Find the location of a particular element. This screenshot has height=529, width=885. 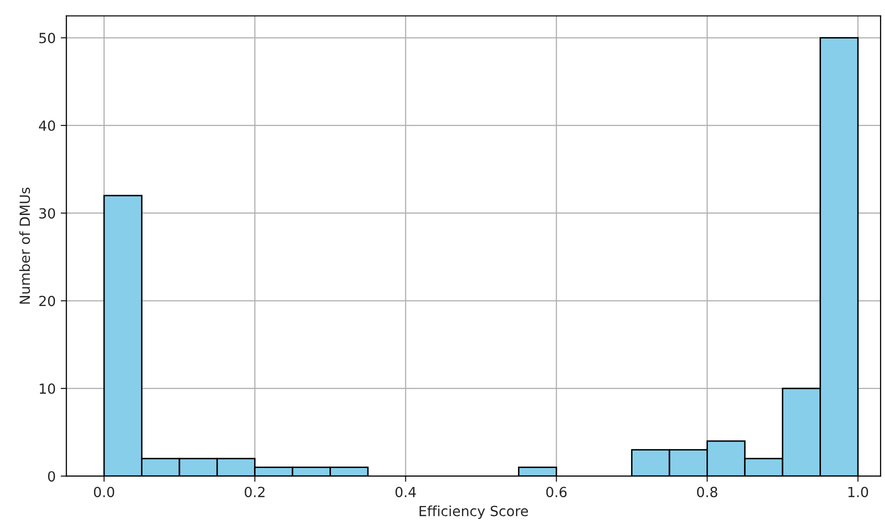

x-tick-label: 0.6 is located at coordinates (556, 492).